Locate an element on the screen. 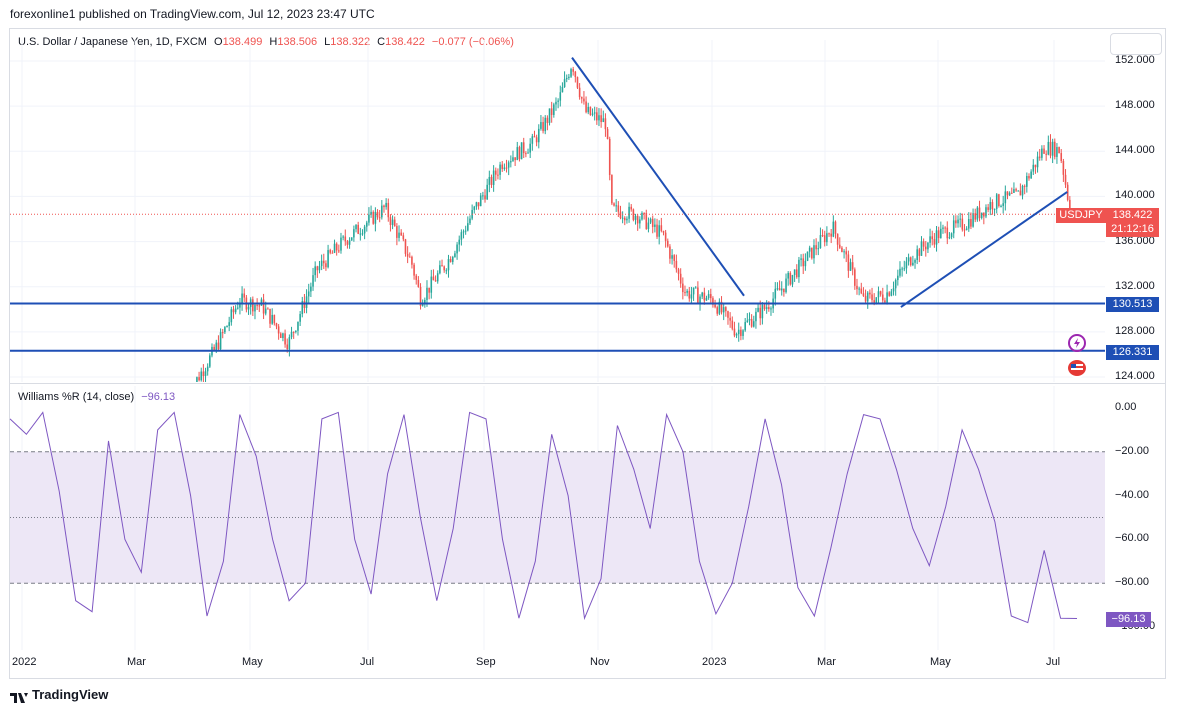 The image size is (1177, 713). lightning-icon is located at coordinates (1077, 343).